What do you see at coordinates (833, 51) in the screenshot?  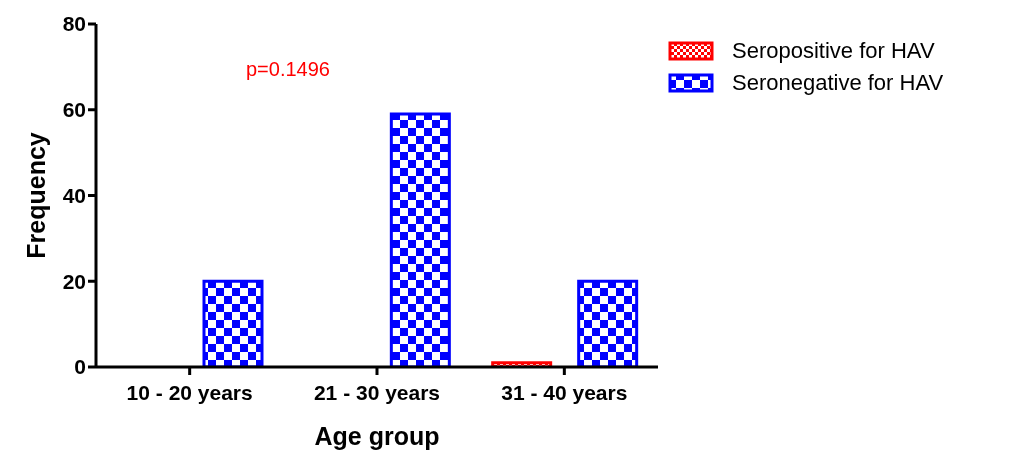 I see `legend-label: Seropositive for HAV` at bounding box center [833, 51].